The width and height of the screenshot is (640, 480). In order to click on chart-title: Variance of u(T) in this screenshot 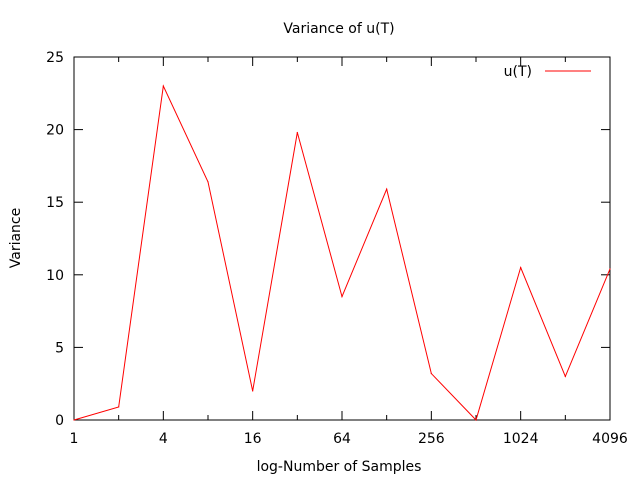, I will do `click(338, 29)`.